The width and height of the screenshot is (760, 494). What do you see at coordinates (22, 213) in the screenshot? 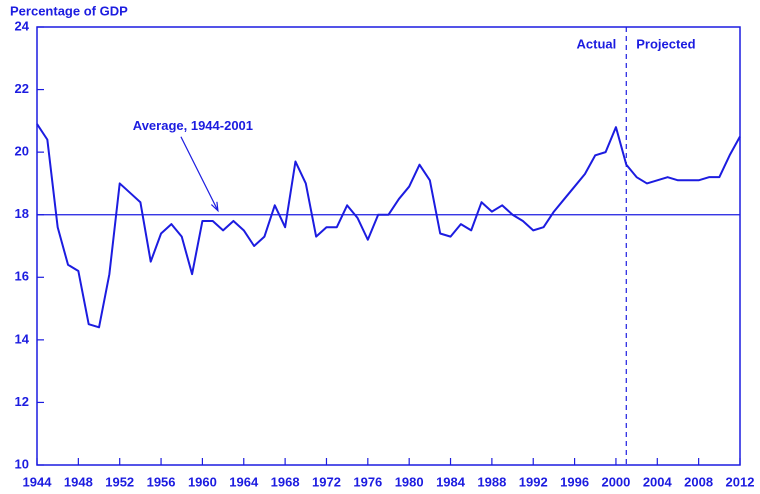
I see `y-tick-label: 18` at bounding box center [22, 213].